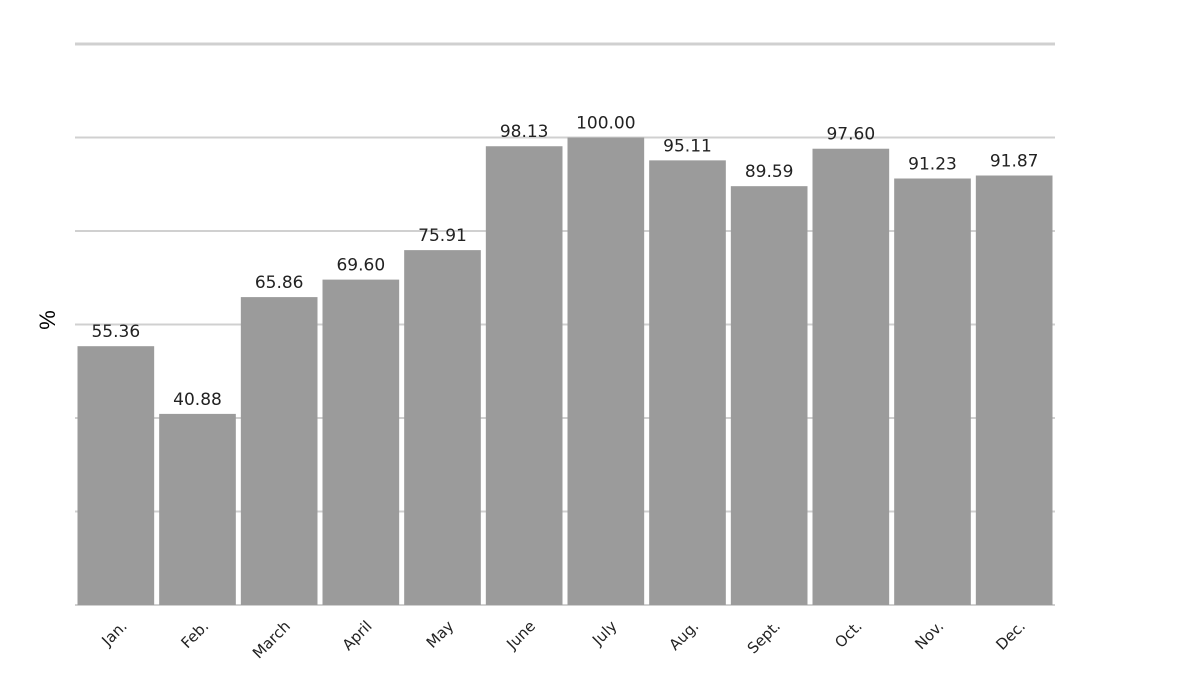 The width and height of the screenshot is (1200, 680). What do you see at coordinates (442, 236) in the screenshot?
I see `data-label: 75.91` at bounding box center [442, 236].